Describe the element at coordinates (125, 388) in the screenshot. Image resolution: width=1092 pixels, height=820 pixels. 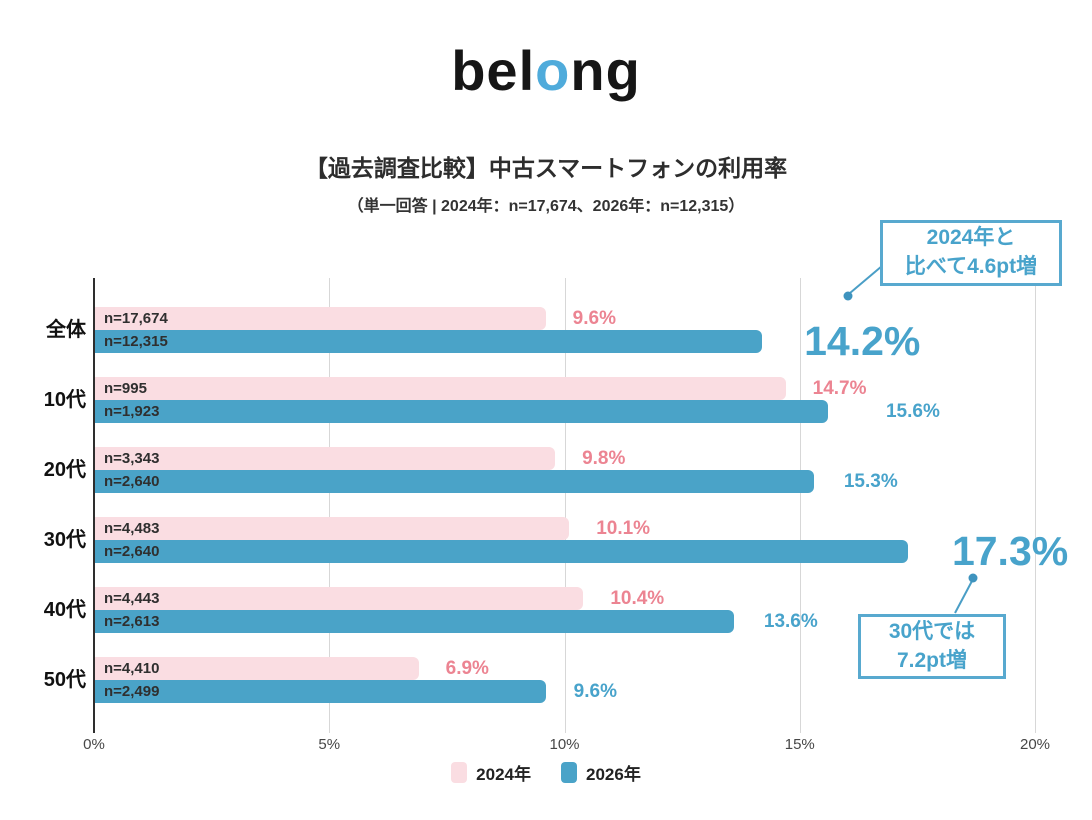
I see `sample-size-label: n=995` at that location.